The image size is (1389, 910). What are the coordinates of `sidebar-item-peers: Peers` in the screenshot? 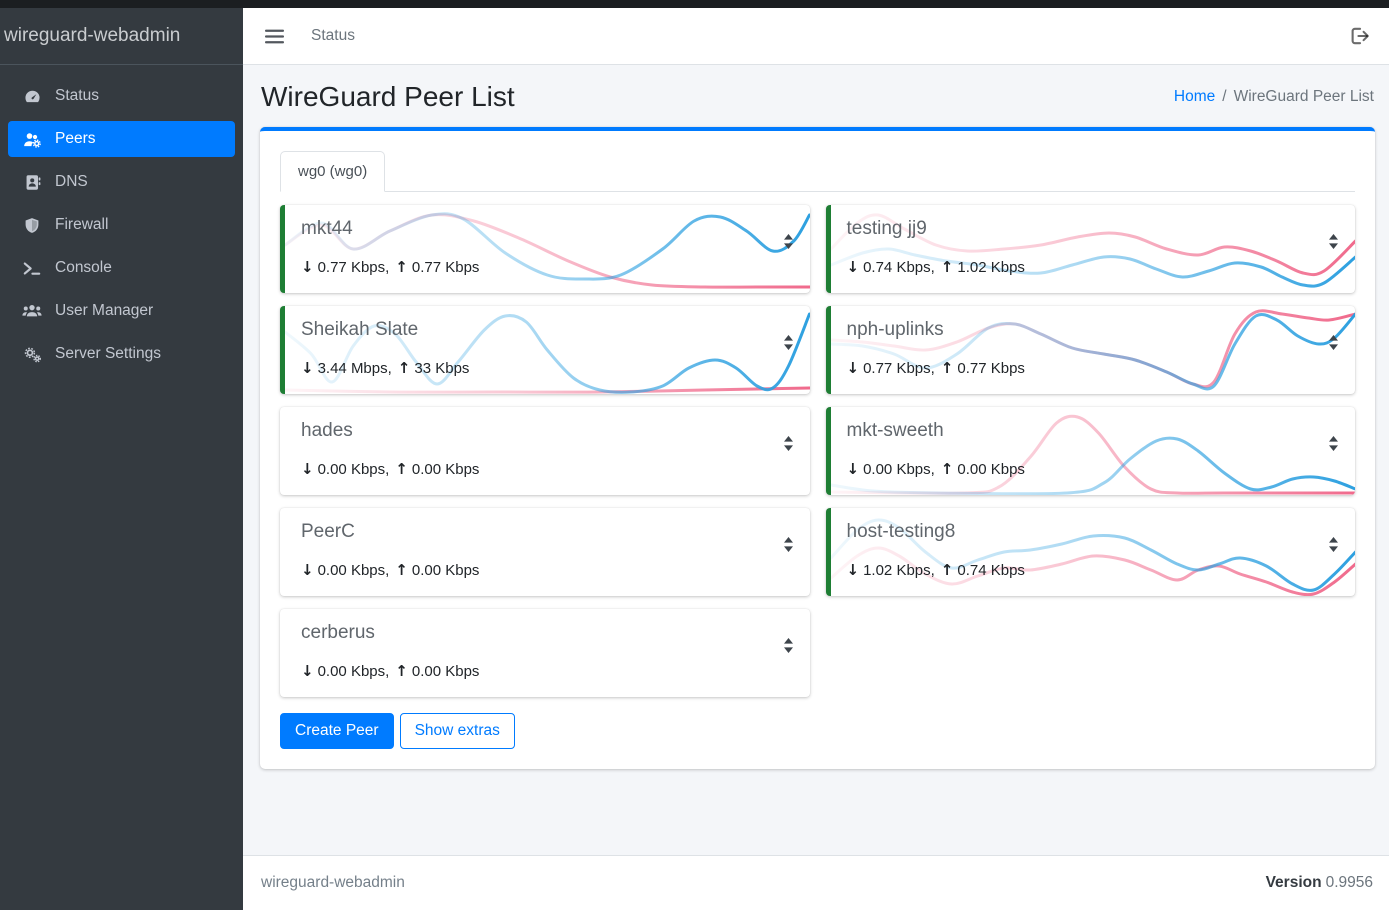 It's located at (121, 139).